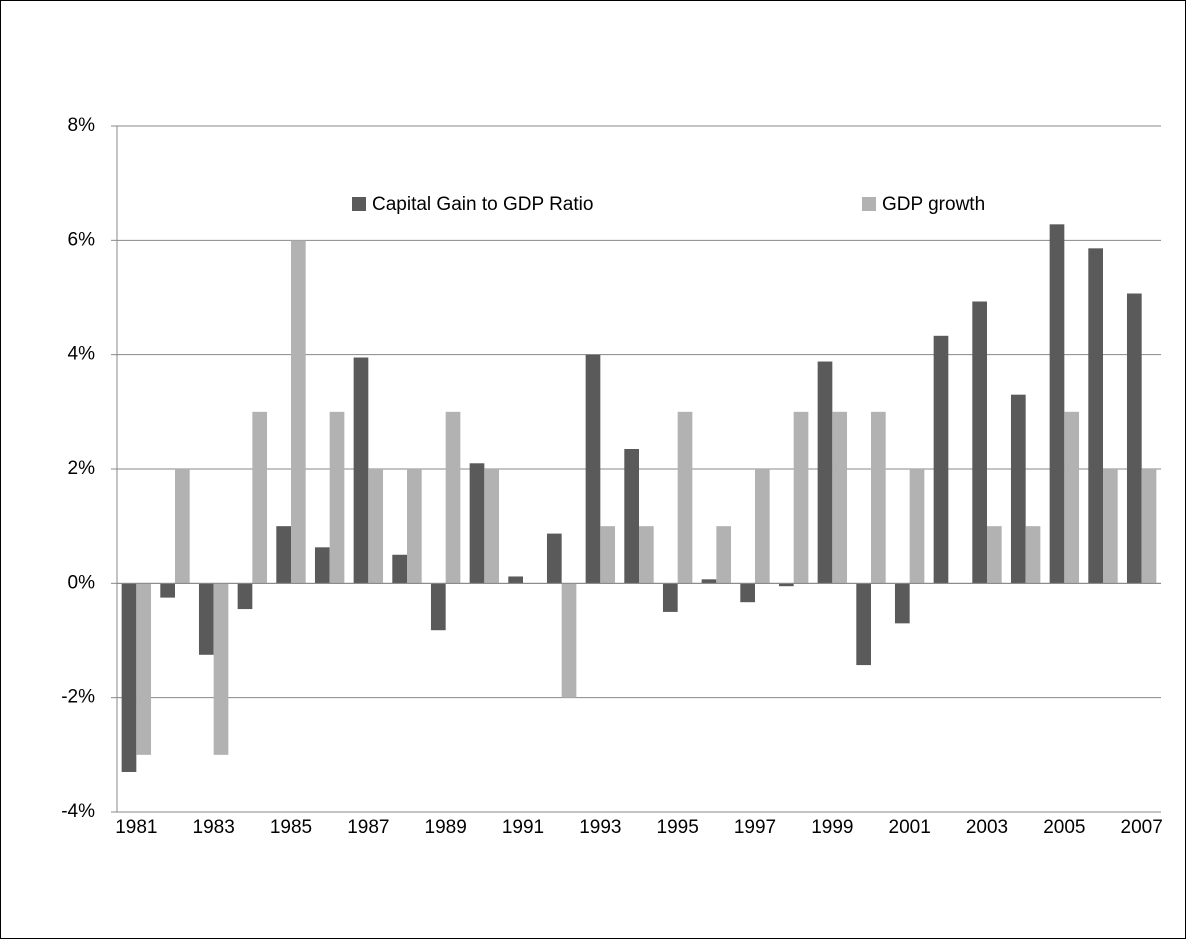 The image size is (1186, 939). I want to click on y-tick-label: 0%, so click(82, 582).